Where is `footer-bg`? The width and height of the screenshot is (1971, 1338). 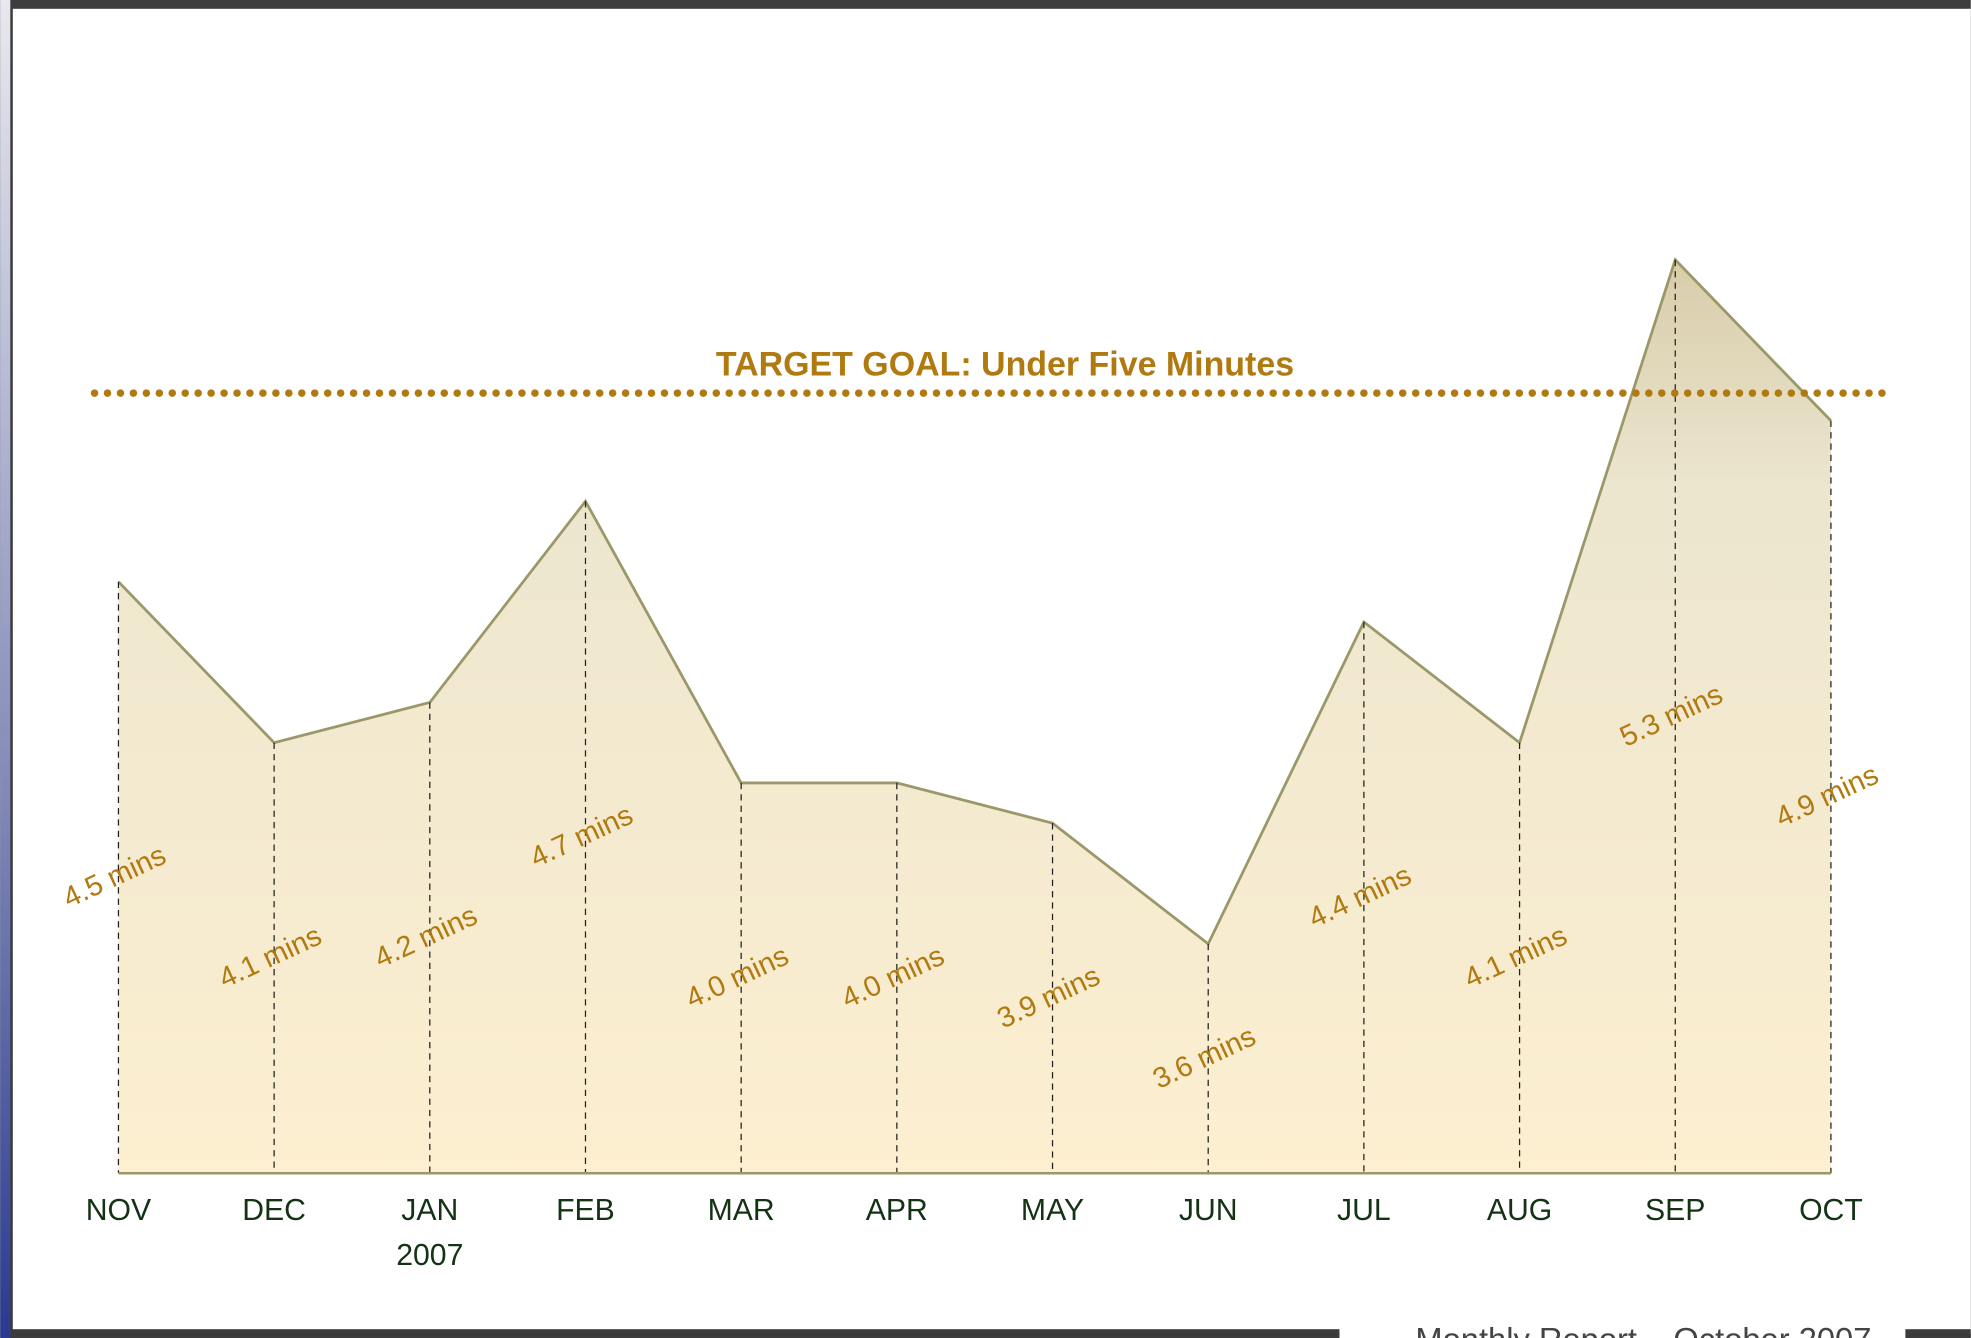 footer-bg is located at coordinates (1622, 1332).